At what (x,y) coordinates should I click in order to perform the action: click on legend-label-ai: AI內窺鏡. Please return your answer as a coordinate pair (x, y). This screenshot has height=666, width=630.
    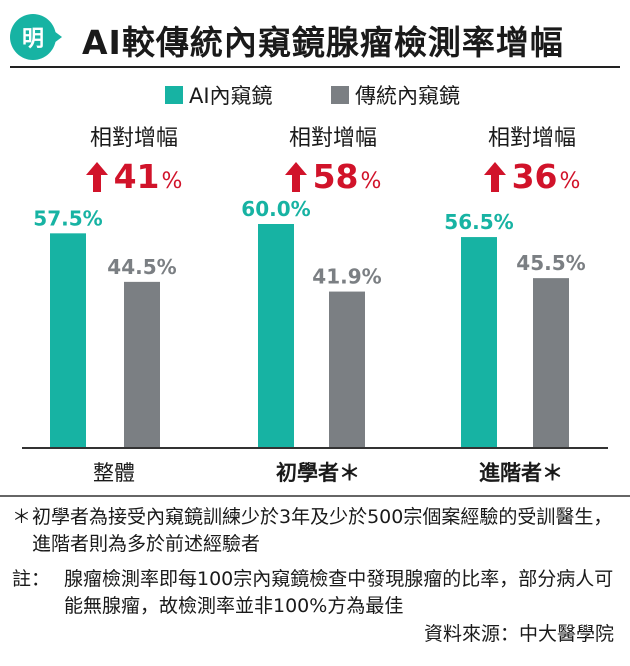
    Looking at the image, I should click on (231, 96).